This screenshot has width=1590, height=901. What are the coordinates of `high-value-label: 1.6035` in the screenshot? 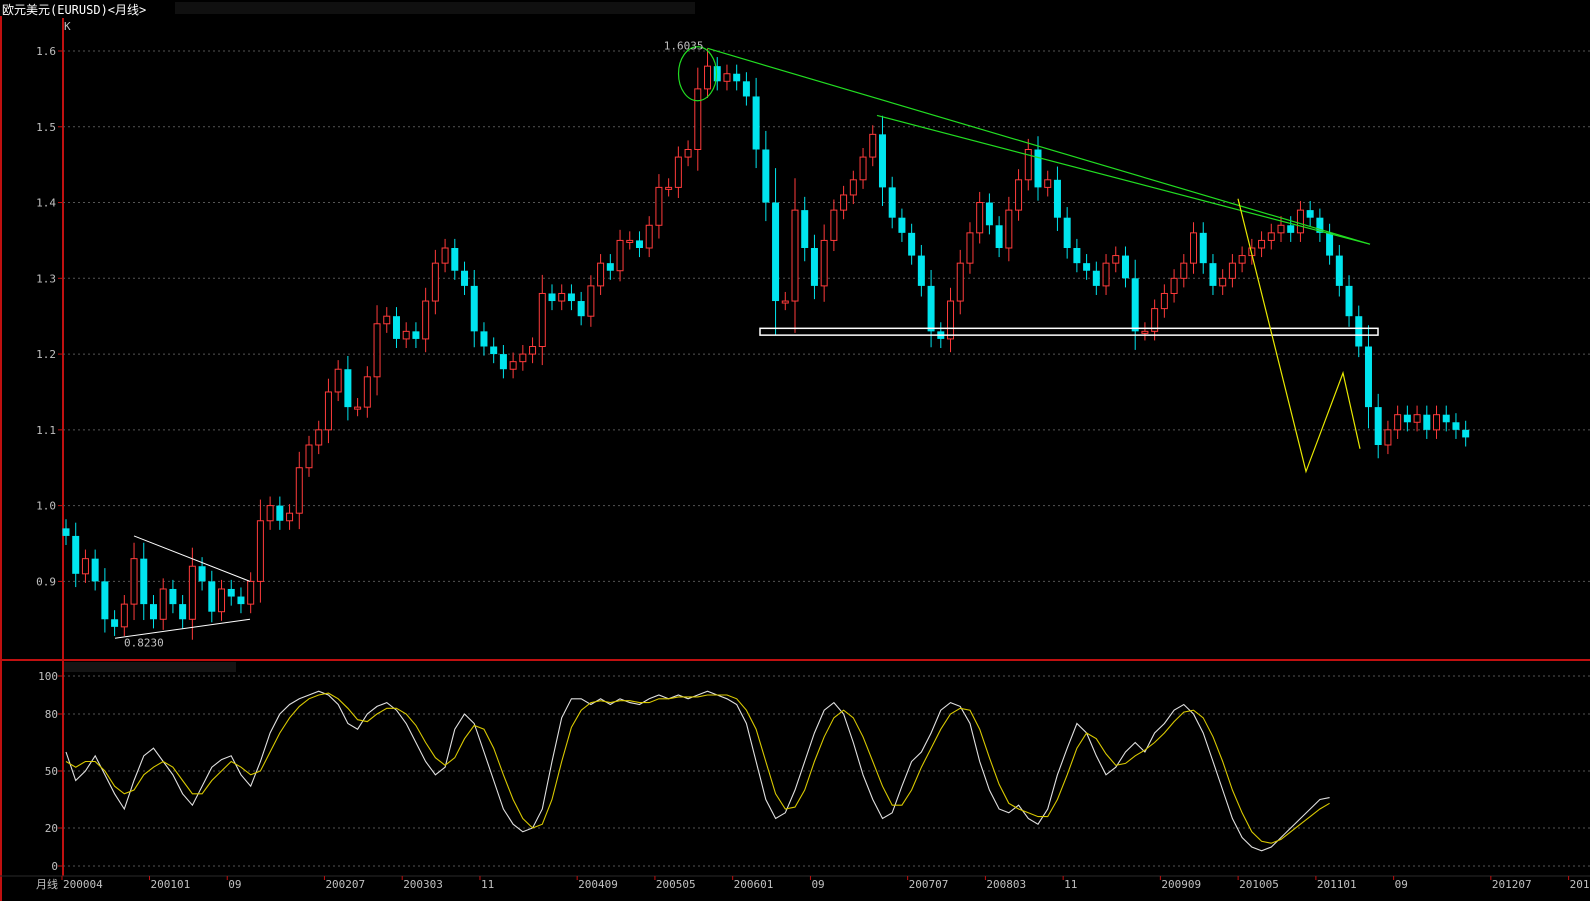 It's located at (684, 45).